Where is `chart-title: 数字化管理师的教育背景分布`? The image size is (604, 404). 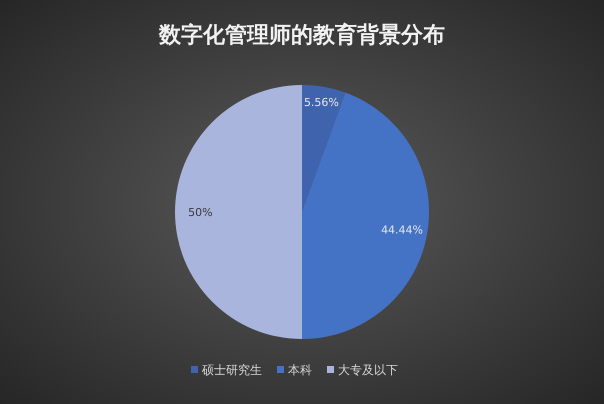 chart-title: 数字化管理师的教育背景分布 is located at coordinates (301, 35).